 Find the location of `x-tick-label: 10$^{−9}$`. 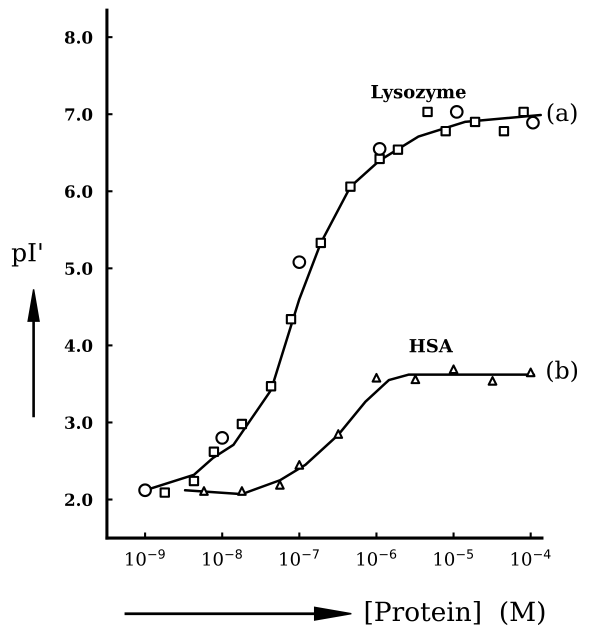

x-tick-label: 10$^{−9}$ is located at coordinates (145, 557).